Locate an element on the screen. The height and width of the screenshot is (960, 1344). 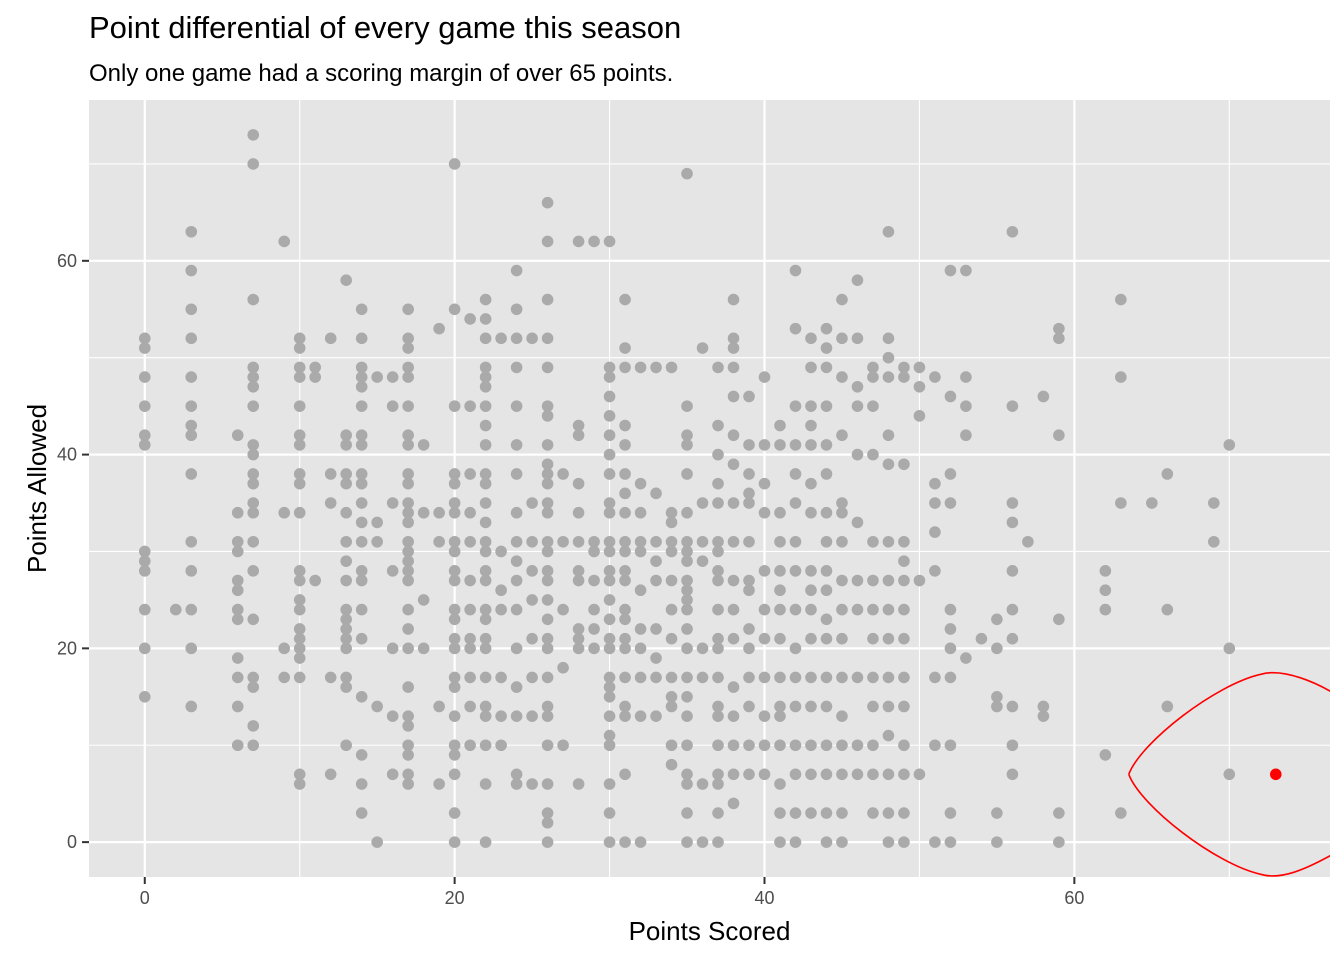
highlight-point is located at coordinates (1275, 774).